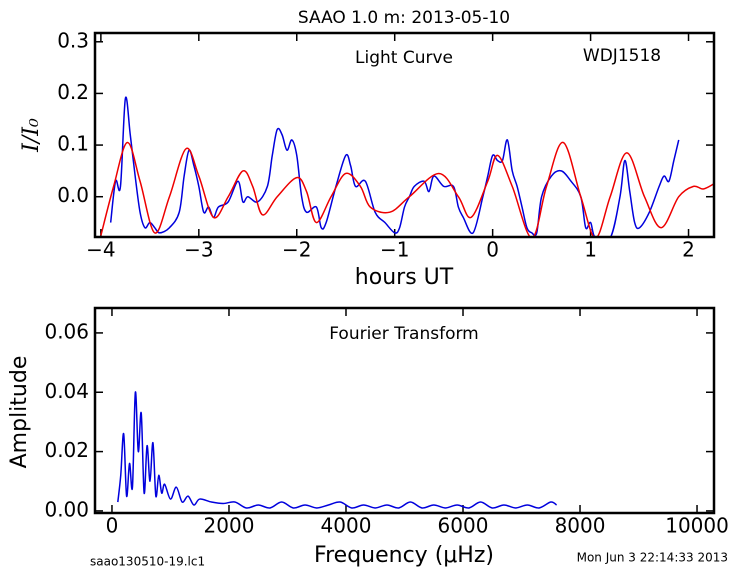  What do you see at coordinates (404, 277) in the screenshot?
I see `x-axis-label: hours UT` at bounding box center [404, 277].